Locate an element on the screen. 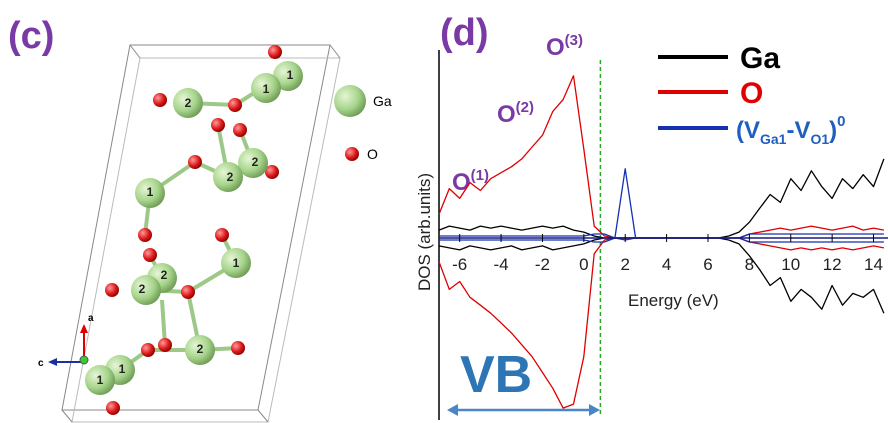 The width and height of the screenshot is (888, 423). peak-label: O(1) is located at coordinates (470, 181).